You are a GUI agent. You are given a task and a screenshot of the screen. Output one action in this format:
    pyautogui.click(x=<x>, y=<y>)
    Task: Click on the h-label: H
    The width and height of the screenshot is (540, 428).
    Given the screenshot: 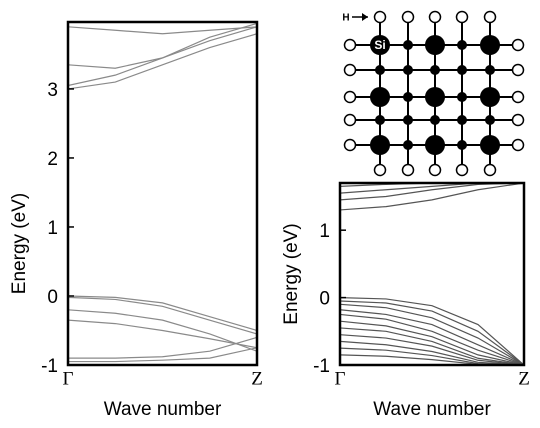 What is the action you would take?
    pyautogui.click(x=345, y=18)
    